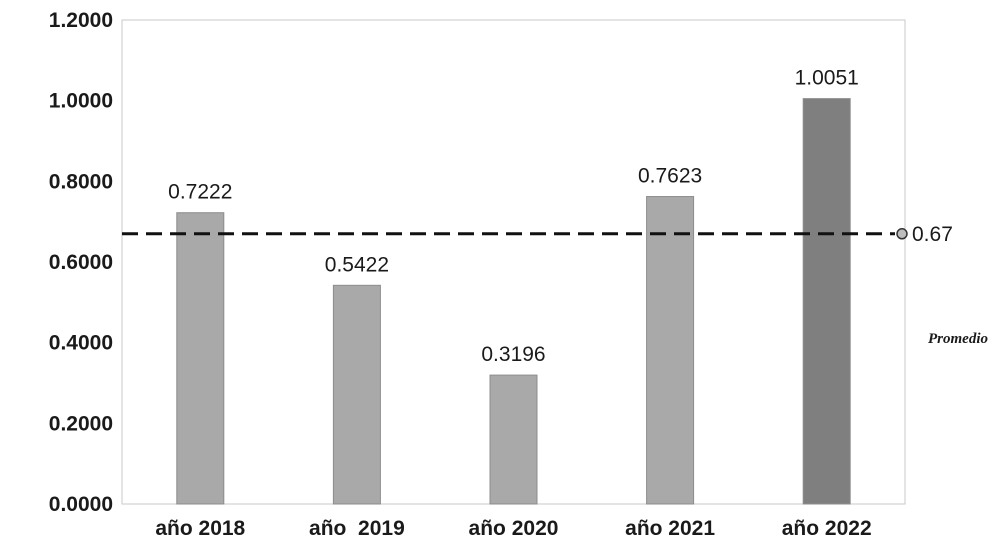 The height and width of the screenshot is (546, 992). Describe the element at coordinates (357, 528) in the screenshot. I see `x-tick-label: año 2019` at that location.